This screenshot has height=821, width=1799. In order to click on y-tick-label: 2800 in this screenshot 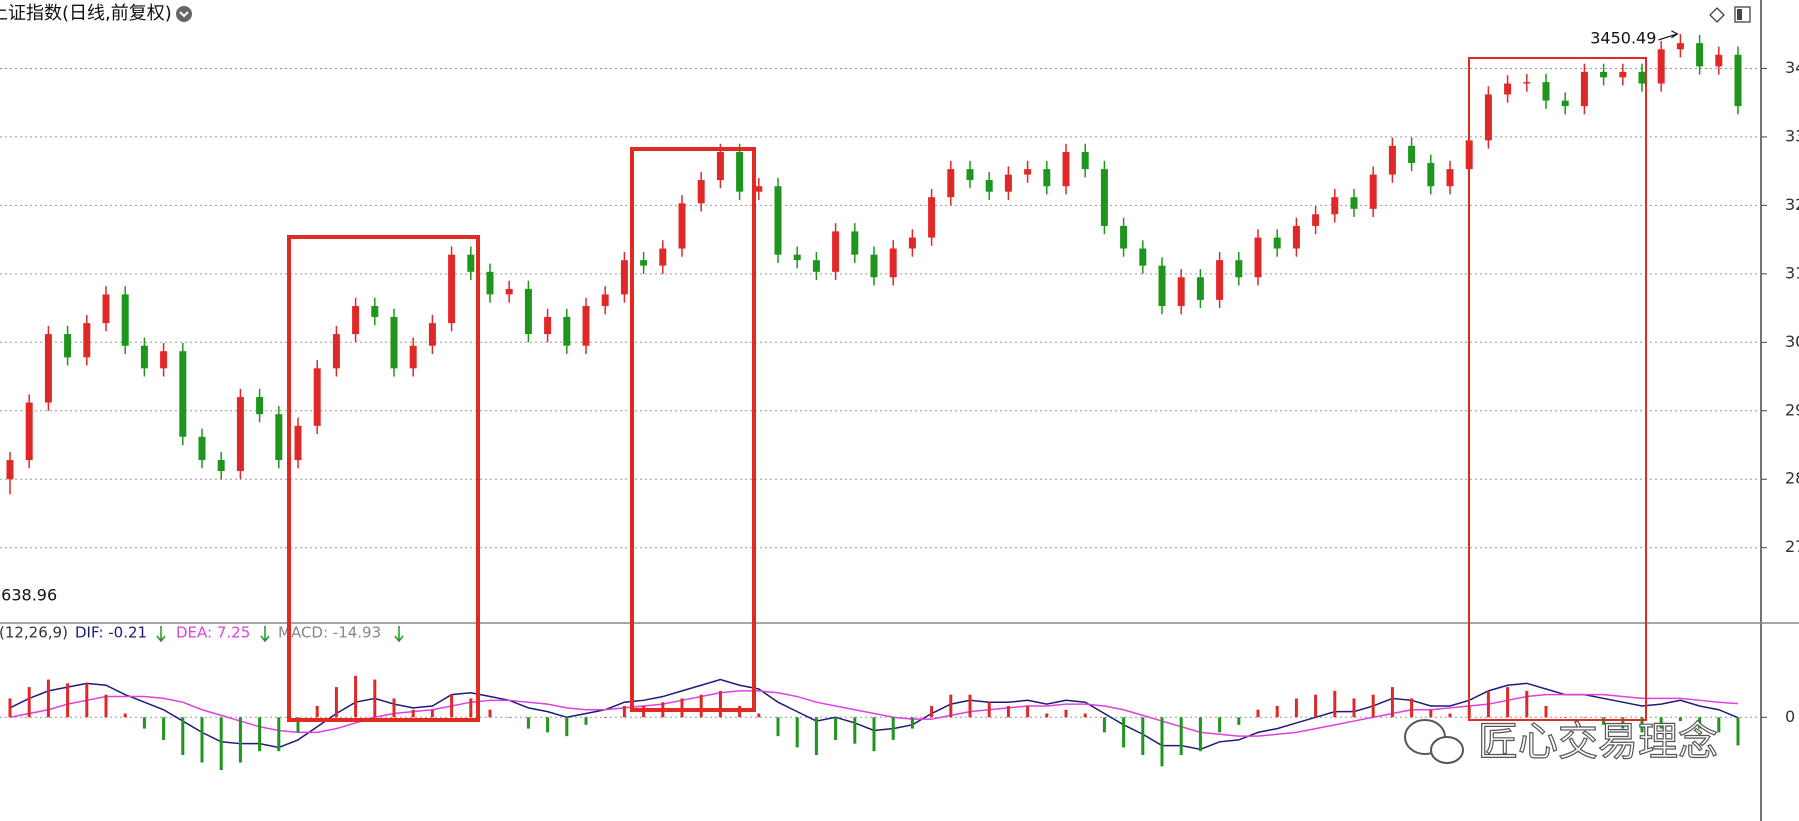, I will do `click(1792, 478)`.